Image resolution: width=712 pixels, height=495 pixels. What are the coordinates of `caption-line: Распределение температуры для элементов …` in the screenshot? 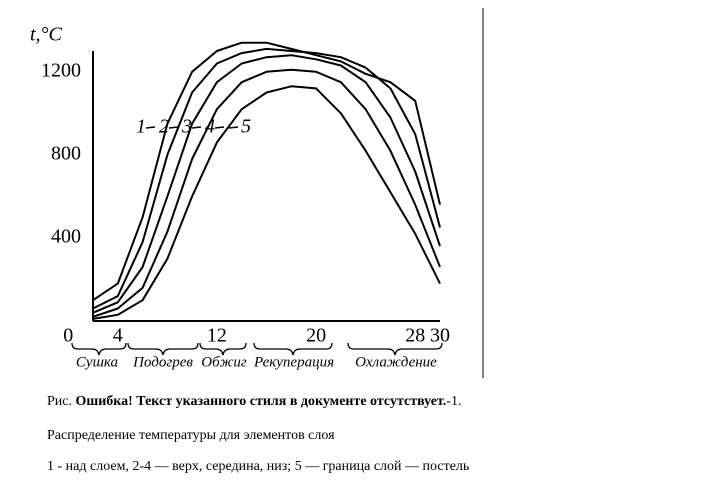 It's located at (191, 435).